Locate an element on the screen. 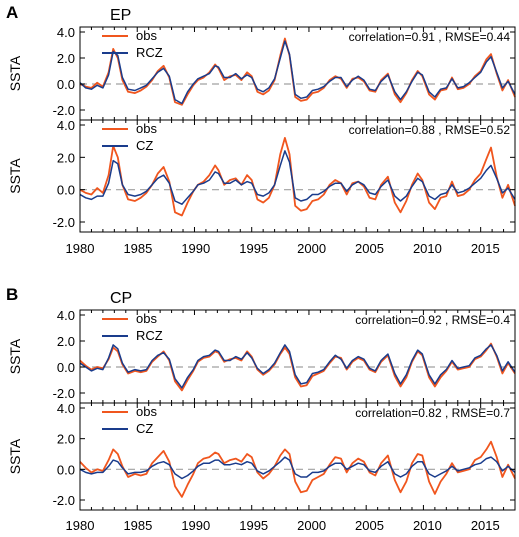 The image size is (519, 537). x-tick-label-1990-top: 1990 is located at coordinates (195, 248).